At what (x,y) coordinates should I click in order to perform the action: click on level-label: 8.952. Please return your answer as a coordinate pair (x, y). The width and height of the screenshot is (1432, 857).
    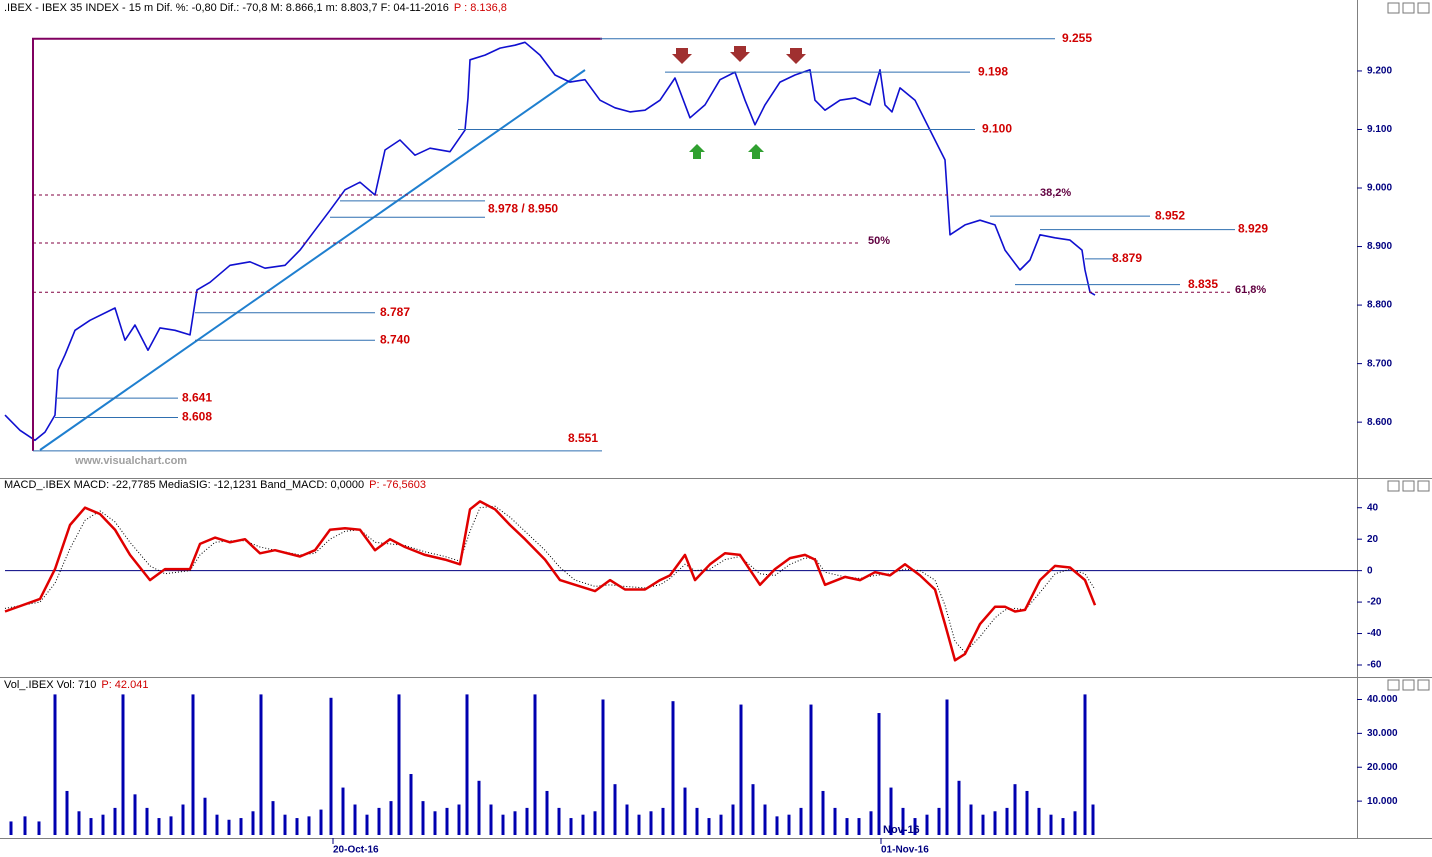
    Looking at the image, I should click on (1170, 215).